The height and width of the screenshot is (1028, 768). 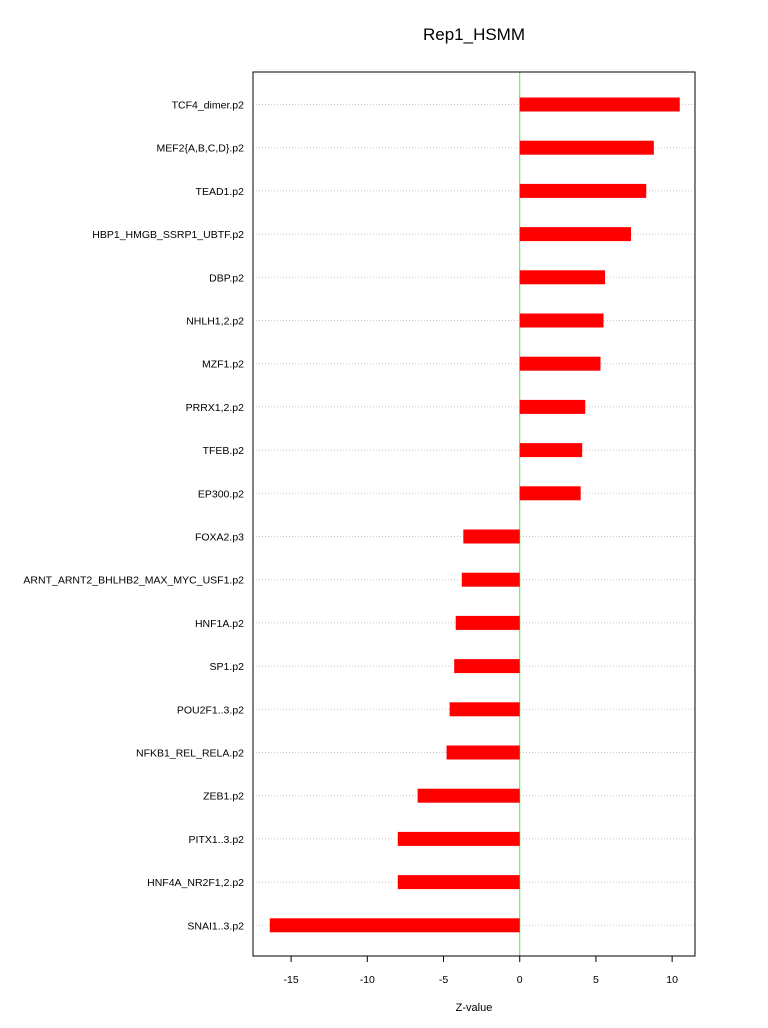 I want to click on x-axis-title: Z-value, so click(x=474, y=1008).